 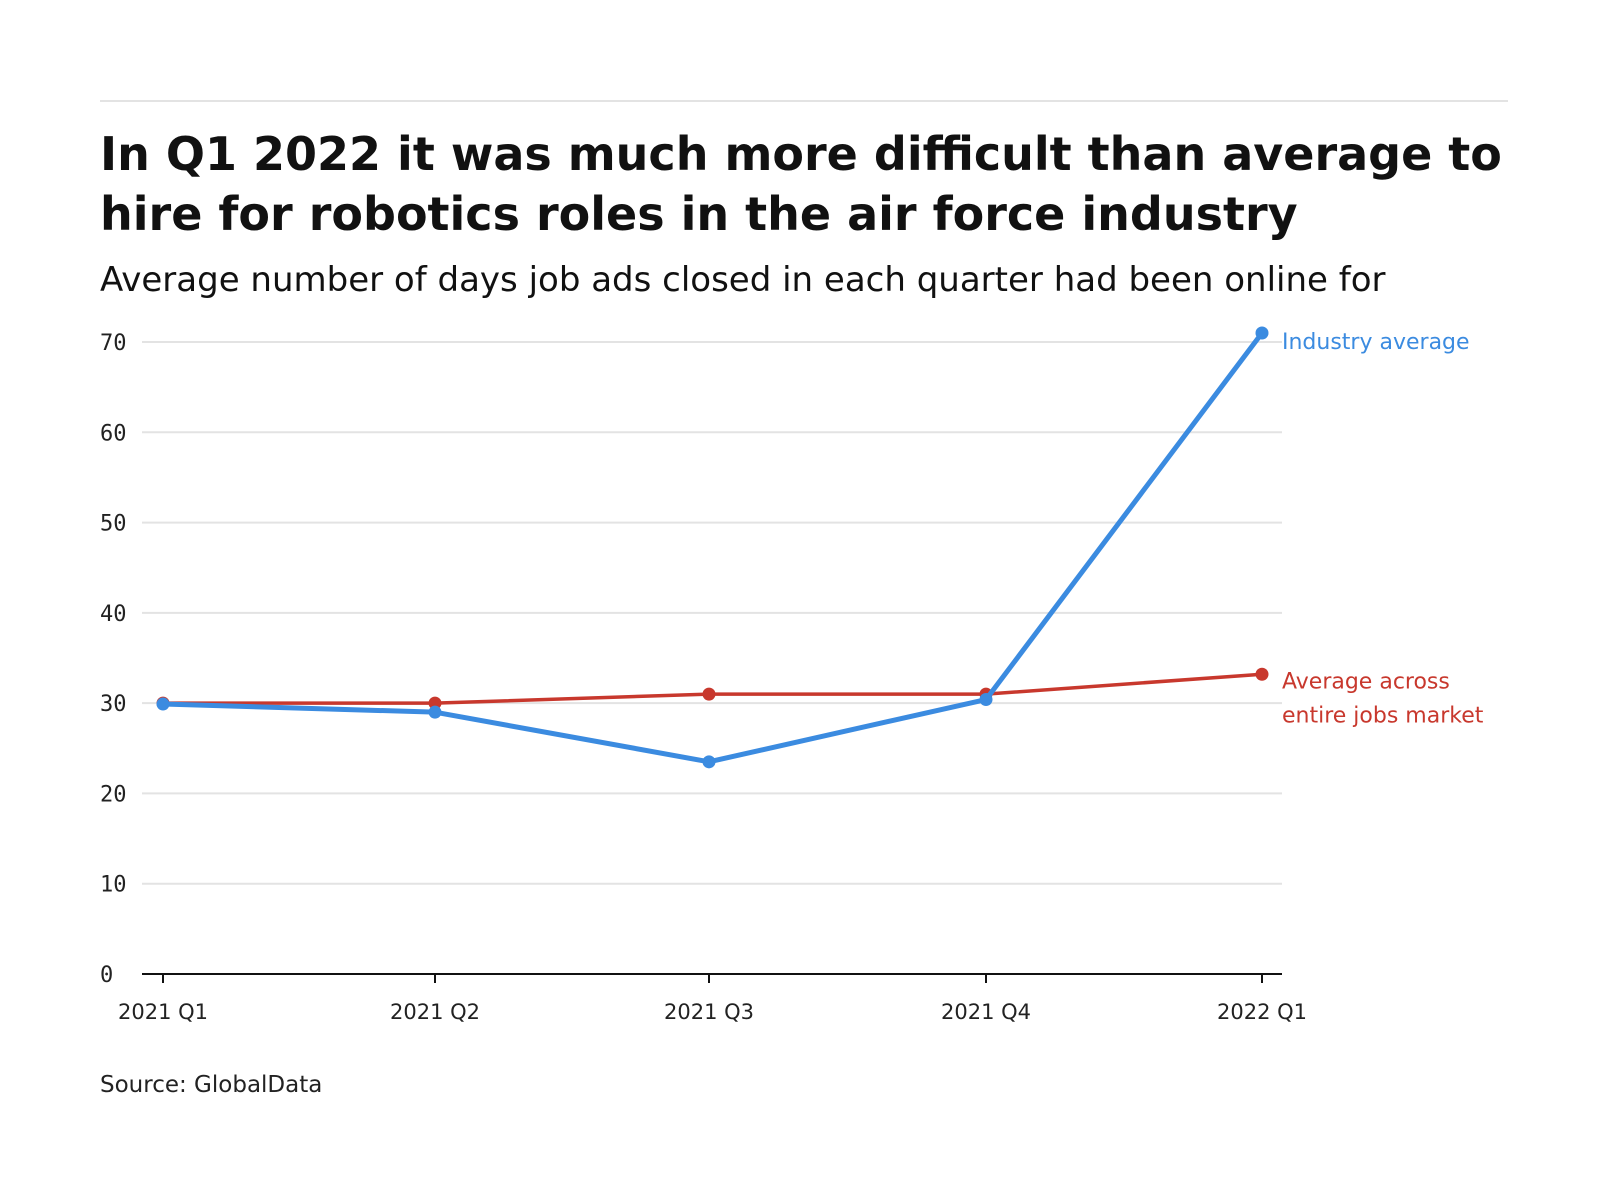 What do you see at coordinates (1383, 698) in the screenshot?
I see `market-series-label: Average across entire jobs market` at bounding box center [1383, 698].